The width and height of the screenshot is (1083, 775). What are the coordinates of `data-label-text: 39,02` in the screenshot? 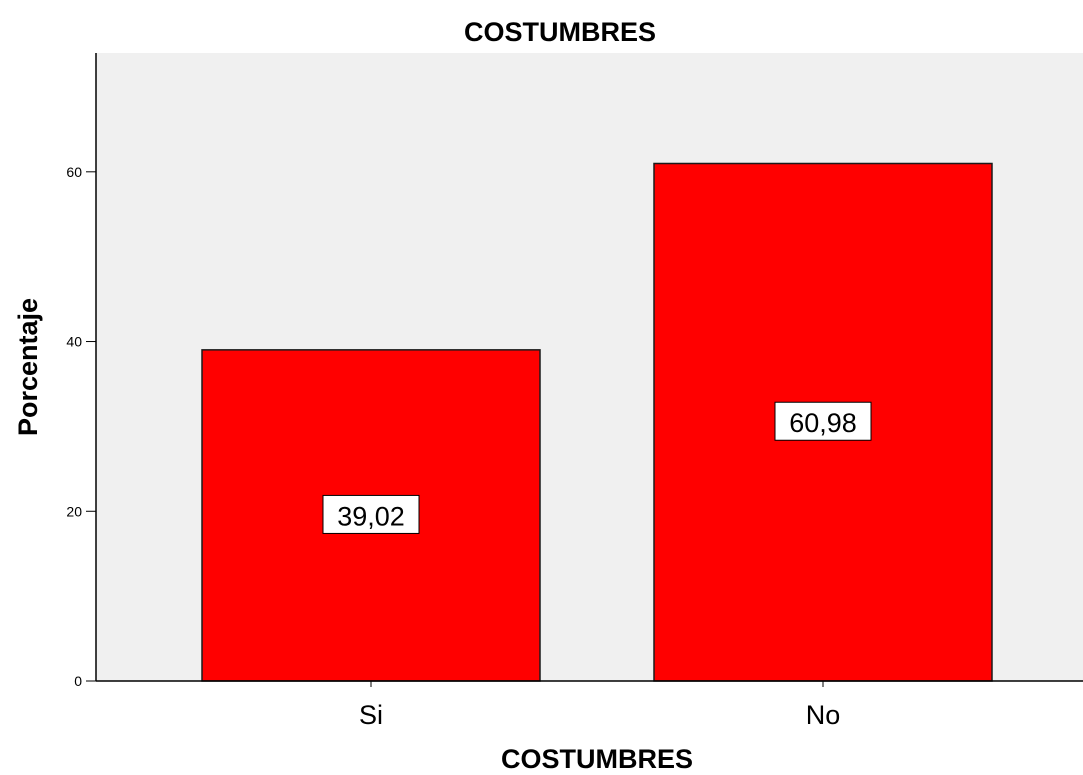 It's located at (371, 516).